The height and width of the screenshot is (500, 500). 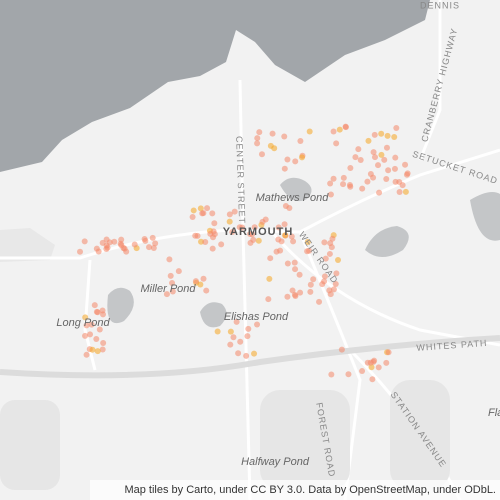 I want to click on place-label: Long Pond, so click(x=83, y=323).